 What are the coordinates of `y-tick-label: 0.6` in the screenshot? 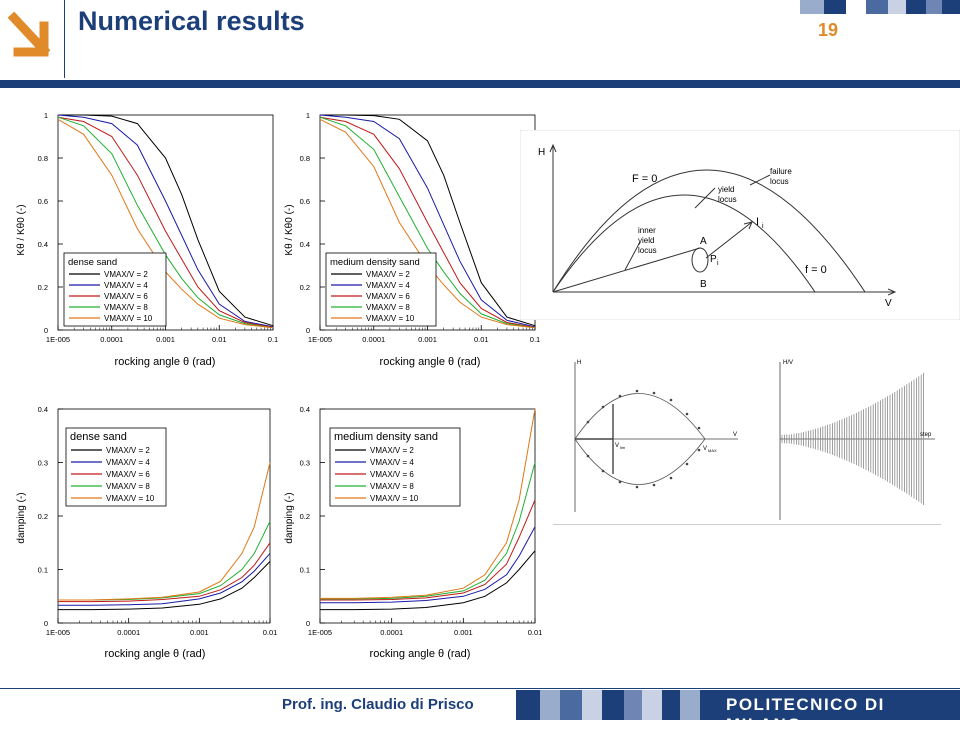 It's located at (305, 201).